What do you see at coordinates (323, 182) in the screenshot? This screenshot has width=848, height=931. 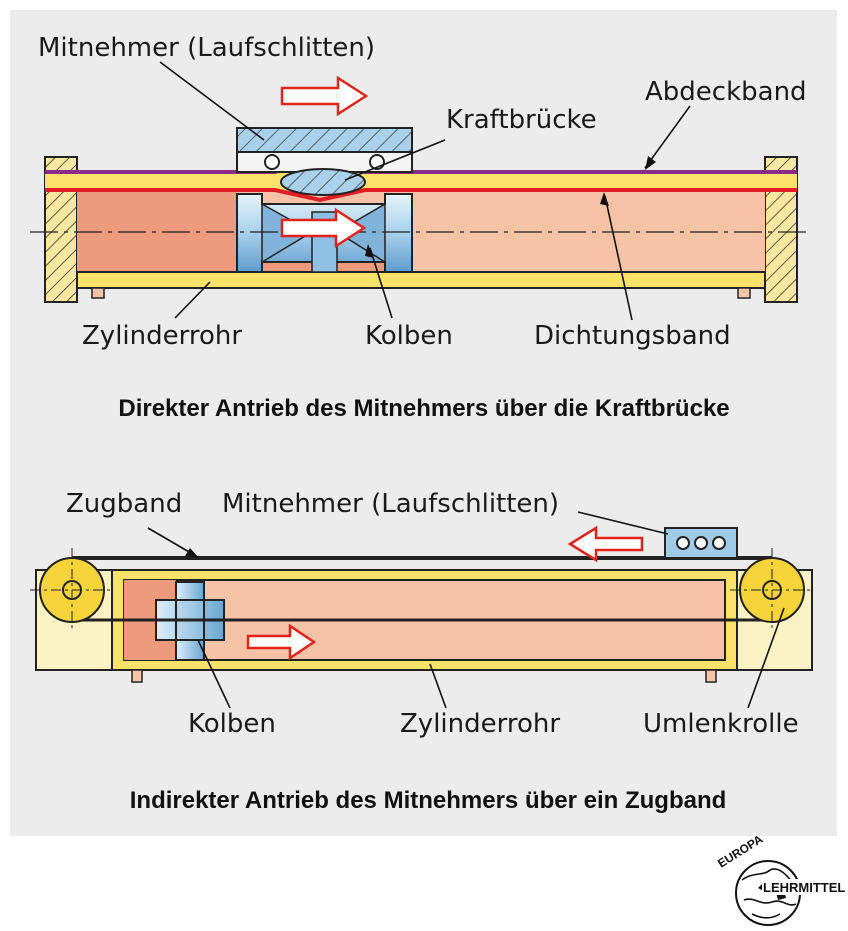 I see `force-bridge` at bounding box center [323, 182].